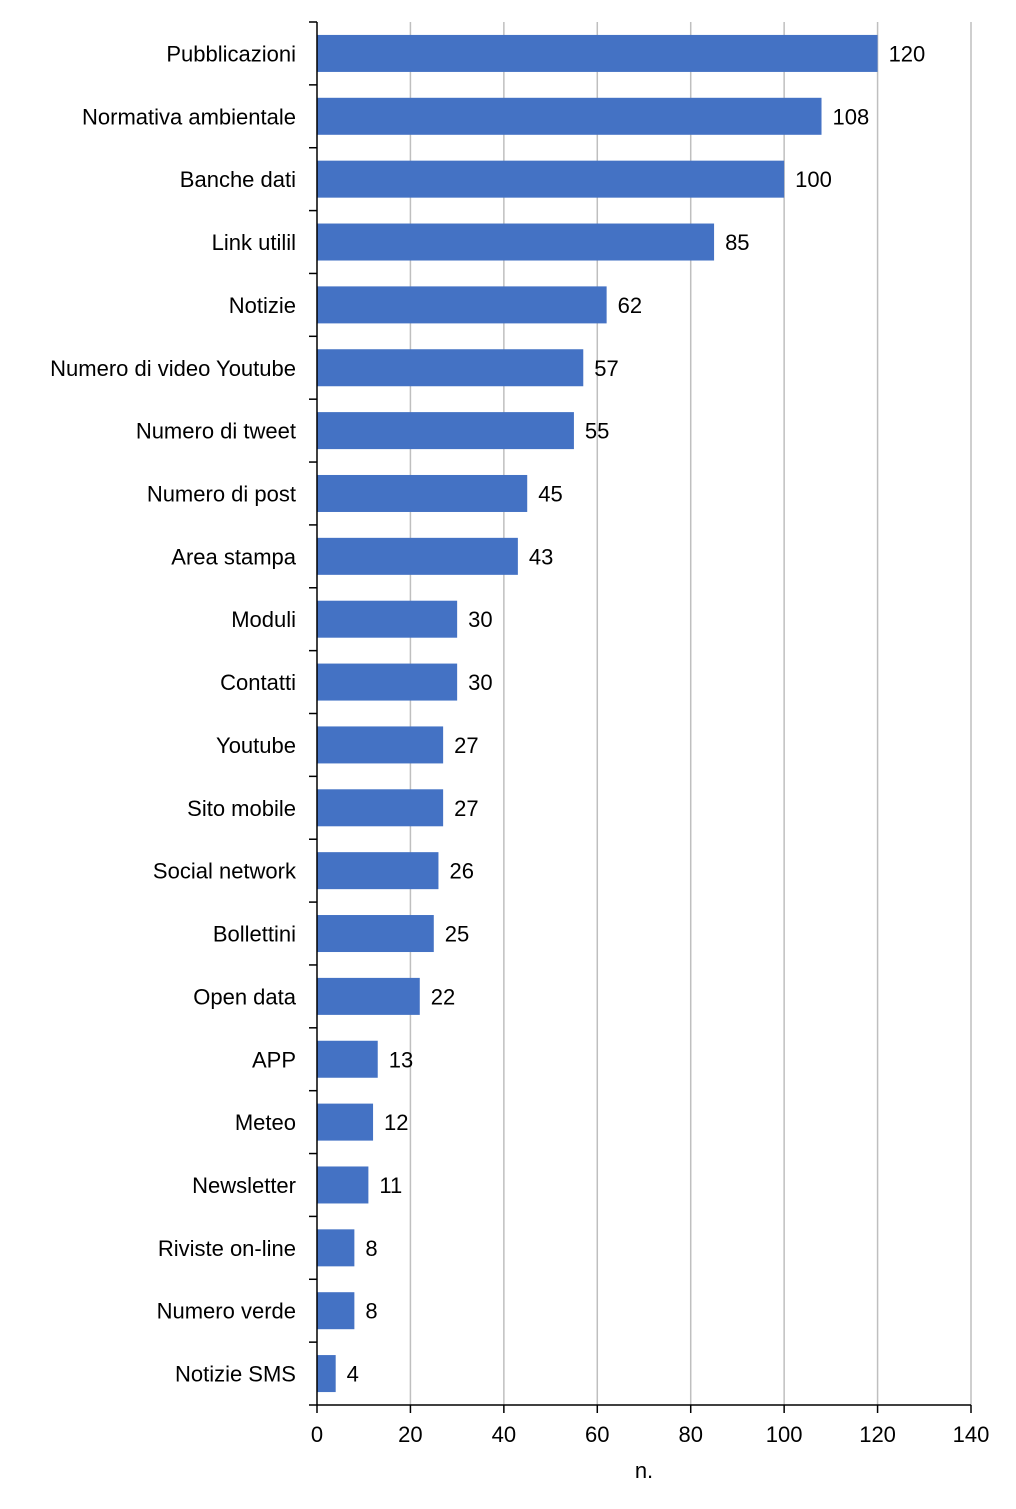  Describe the element at coordinates (254, 242) in the screenshot. I see `category-label: Link utilil` at that location.